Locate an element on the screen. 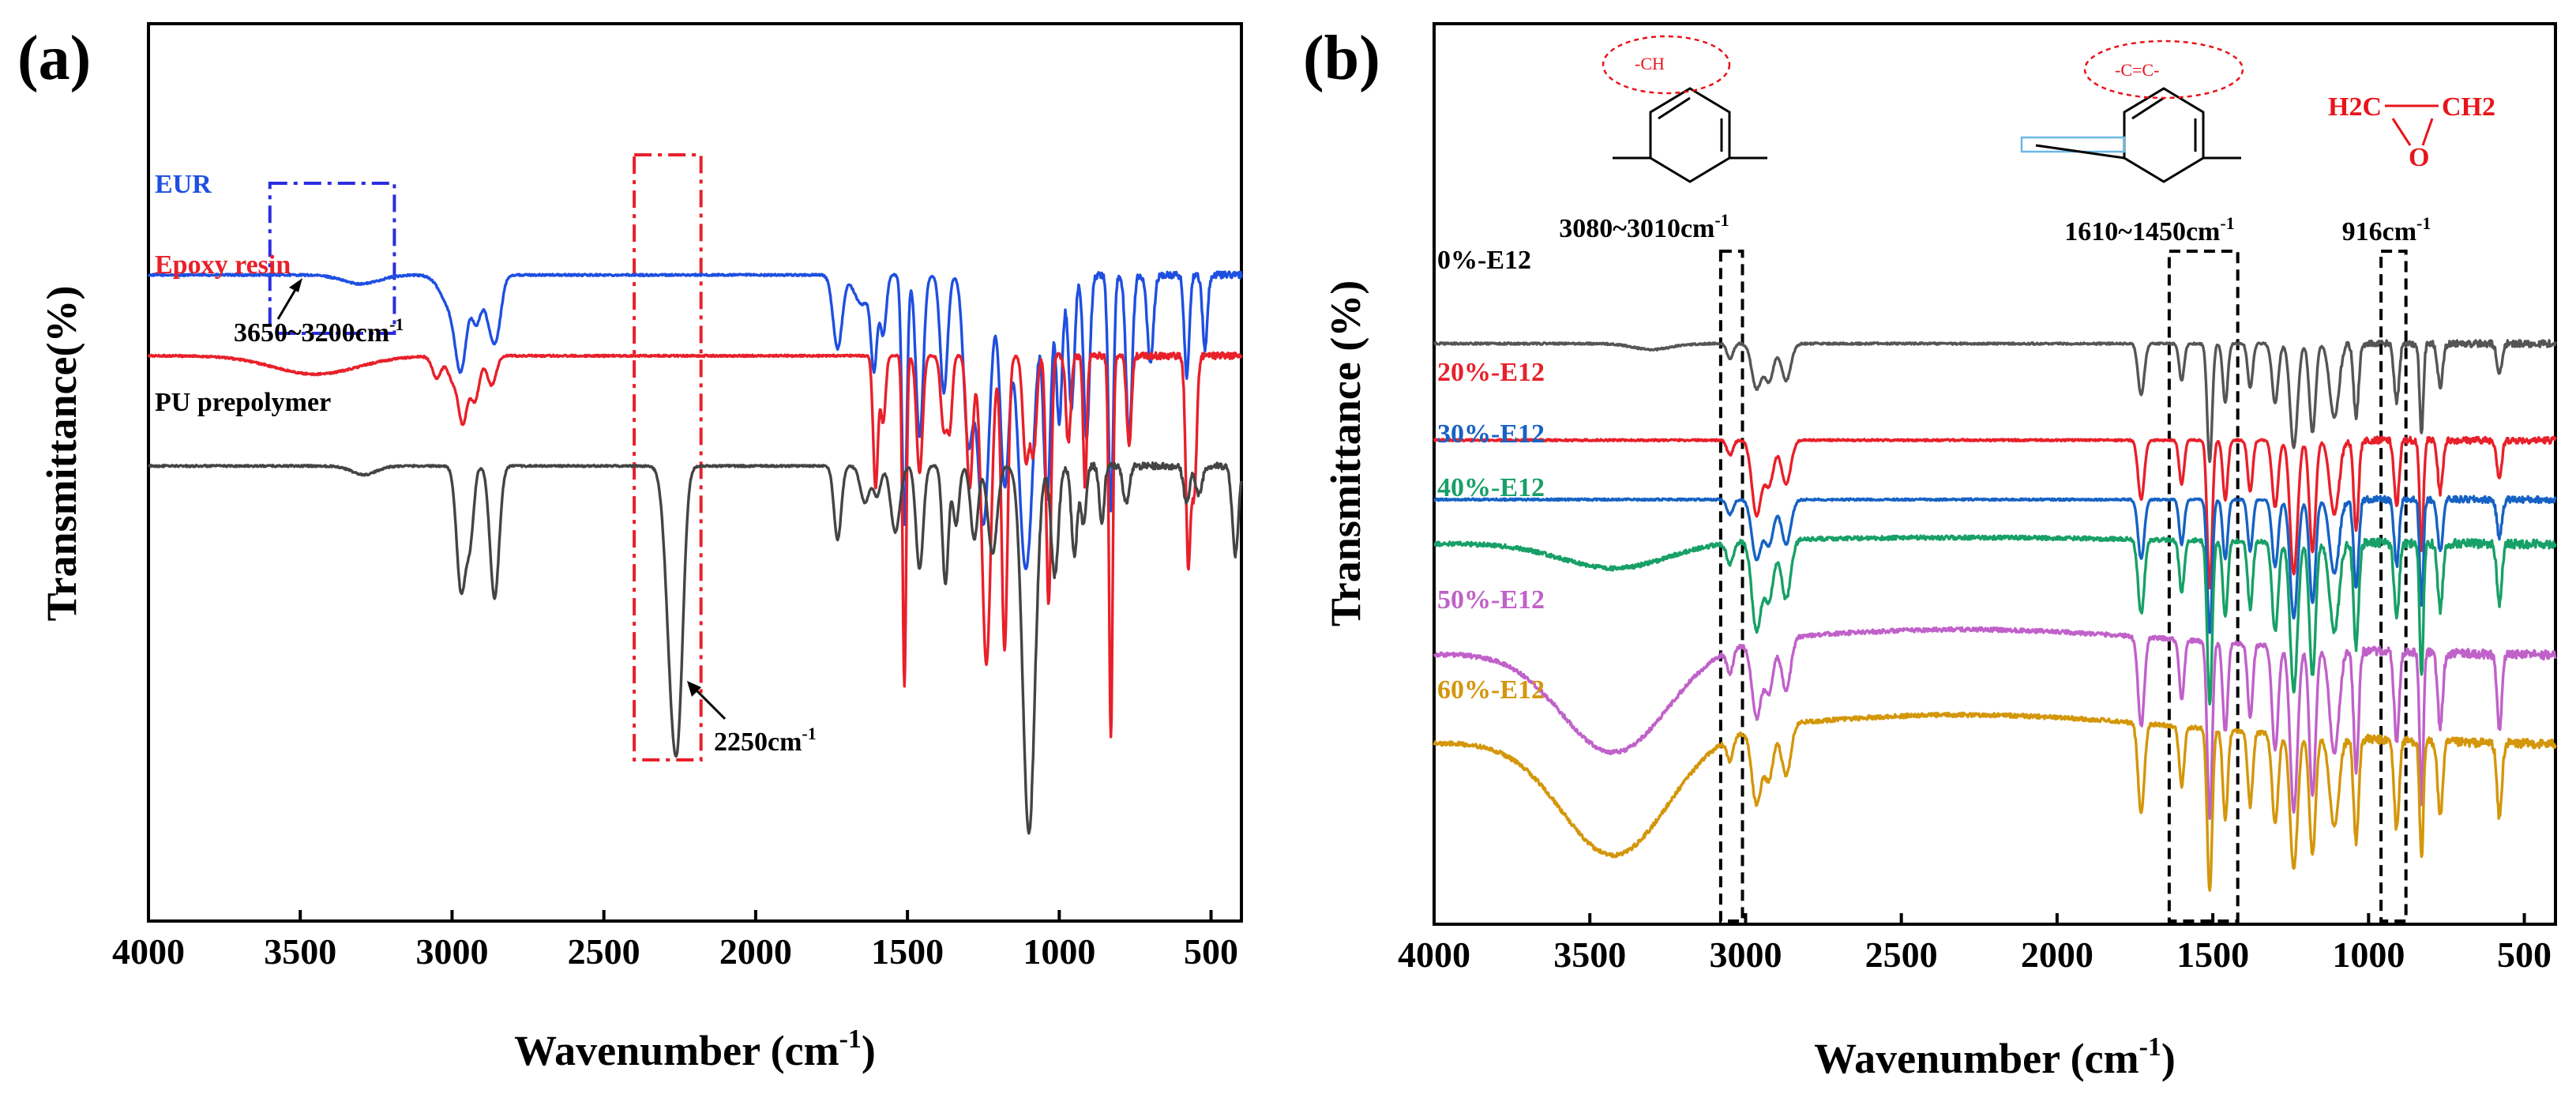  structure-label-cc: -C=C- is located at coordinates (2137, 70).